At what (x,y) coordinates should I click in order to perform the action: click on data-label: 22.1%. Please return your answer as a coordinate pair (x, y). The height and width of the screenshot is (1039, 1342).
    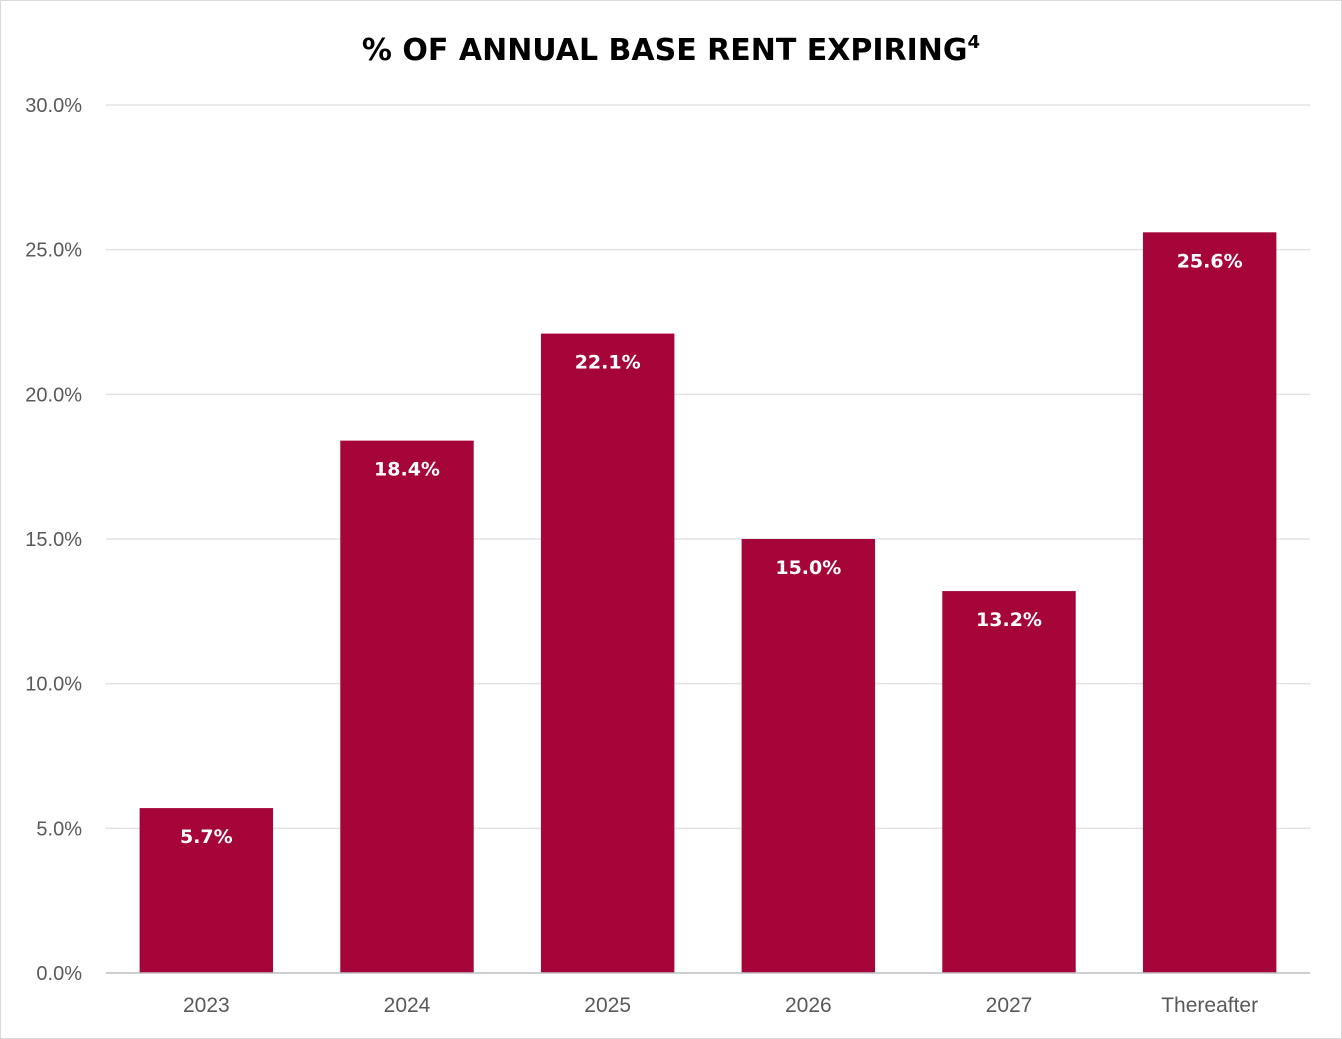
    Looking at the image, I should click on (608, 363).